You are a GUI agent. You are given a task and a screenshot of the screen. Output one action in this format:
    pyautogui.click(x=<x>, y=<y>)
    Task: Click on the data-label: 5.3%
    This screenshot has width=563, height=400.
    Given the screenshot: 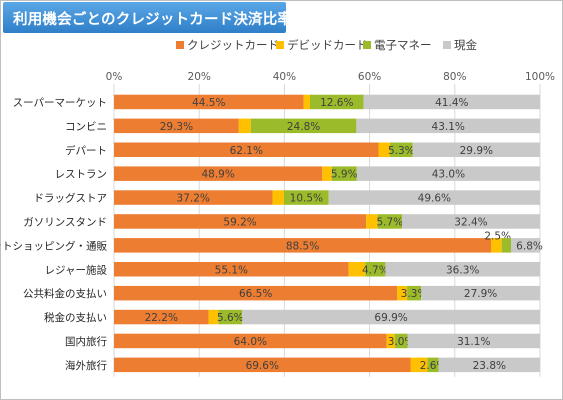 What is the action you would take?
    pyautogui.click(x=401, y=151)
    